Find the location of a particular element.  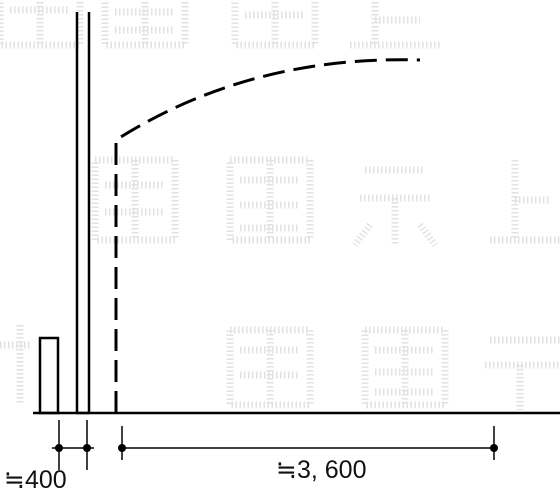

dimension-left-gap is located at coordinates (73, 445).